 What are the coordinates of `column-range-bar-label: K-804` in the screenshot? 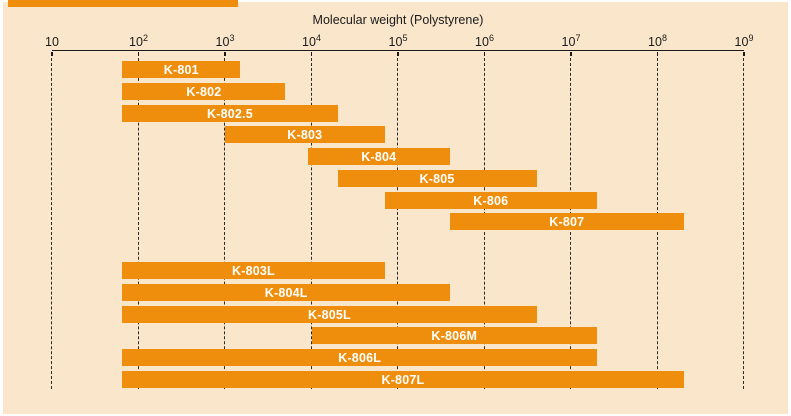 It's located at (379, 156).